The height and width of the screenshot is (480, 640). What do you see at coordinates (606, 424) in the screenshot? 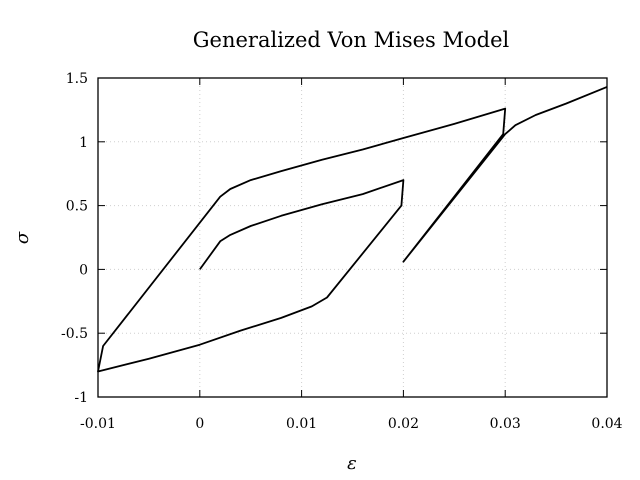
I see `x-tick-label: 0.04` at bounding box center [606, 424].